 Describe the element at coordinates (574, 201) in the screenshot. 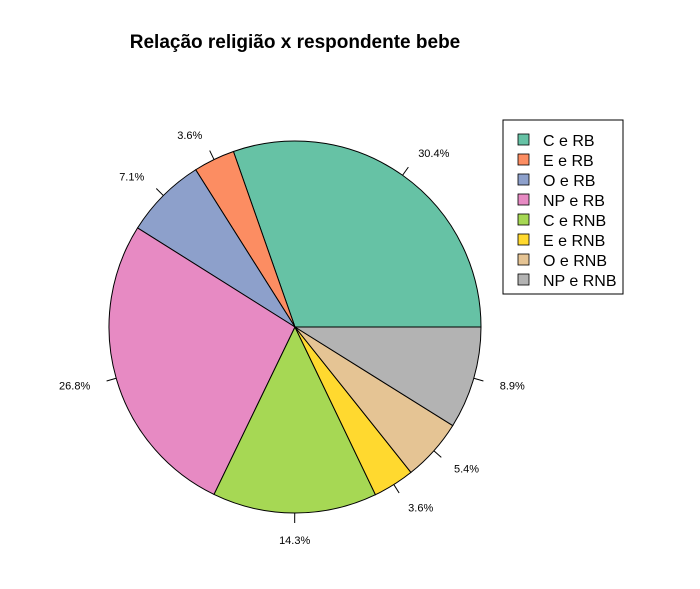

I see `legend-label-np-e-rb: NP e RB` at that location.